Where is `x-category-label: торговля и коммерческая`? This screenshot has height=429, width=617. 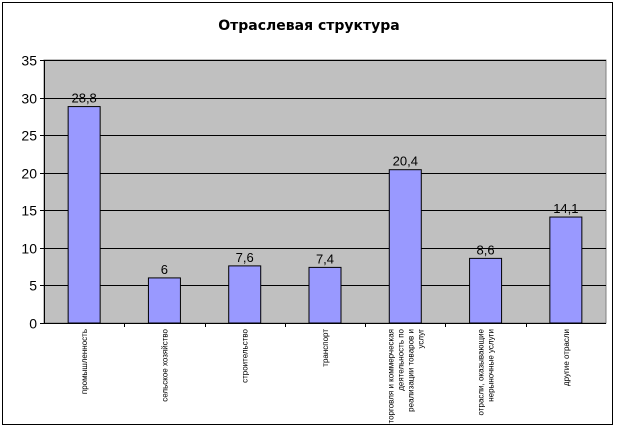 x-category-label: торговля и коммерческая is located at coordinates (390, 376).